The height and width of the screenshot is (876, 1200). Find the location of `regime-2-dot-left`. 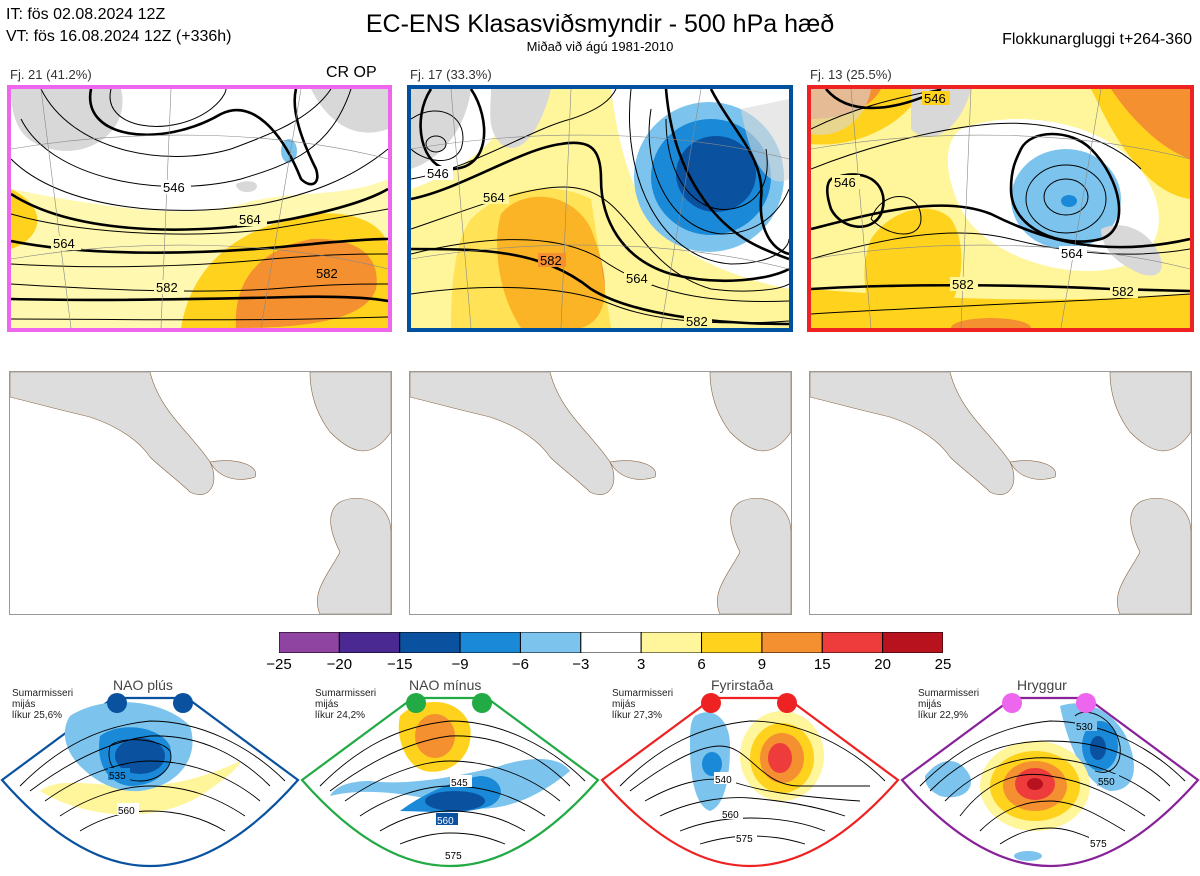

regime-2-dot-left is located at coordinates (416, 703).